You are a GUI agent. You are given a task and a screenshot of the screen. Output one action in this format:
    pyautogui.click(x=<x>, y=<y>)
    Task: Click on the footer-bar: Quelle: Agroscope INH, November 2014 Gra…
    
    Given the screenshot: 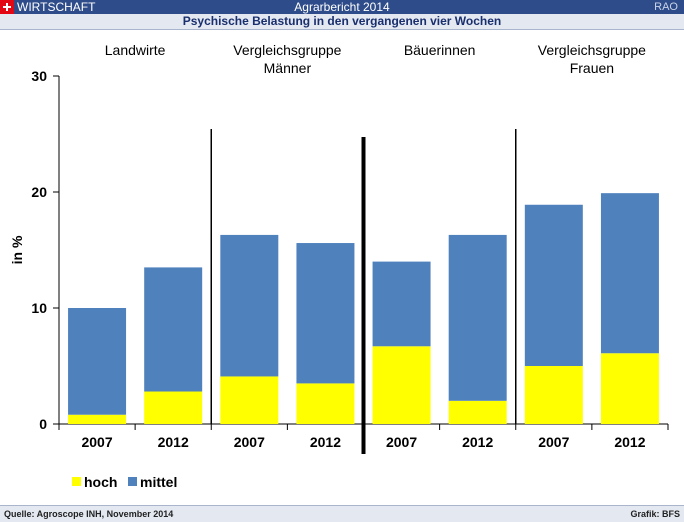 What is the action you would take?
    pyautogui.click(x=342, y=513)
    